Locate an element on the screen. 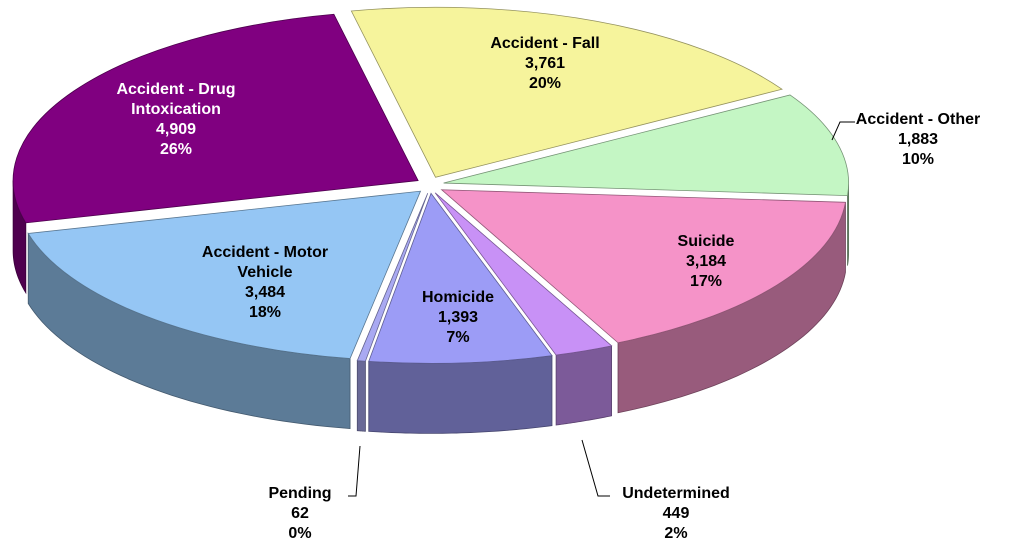  label-percent: 18% is located at coordinates (265, 312).